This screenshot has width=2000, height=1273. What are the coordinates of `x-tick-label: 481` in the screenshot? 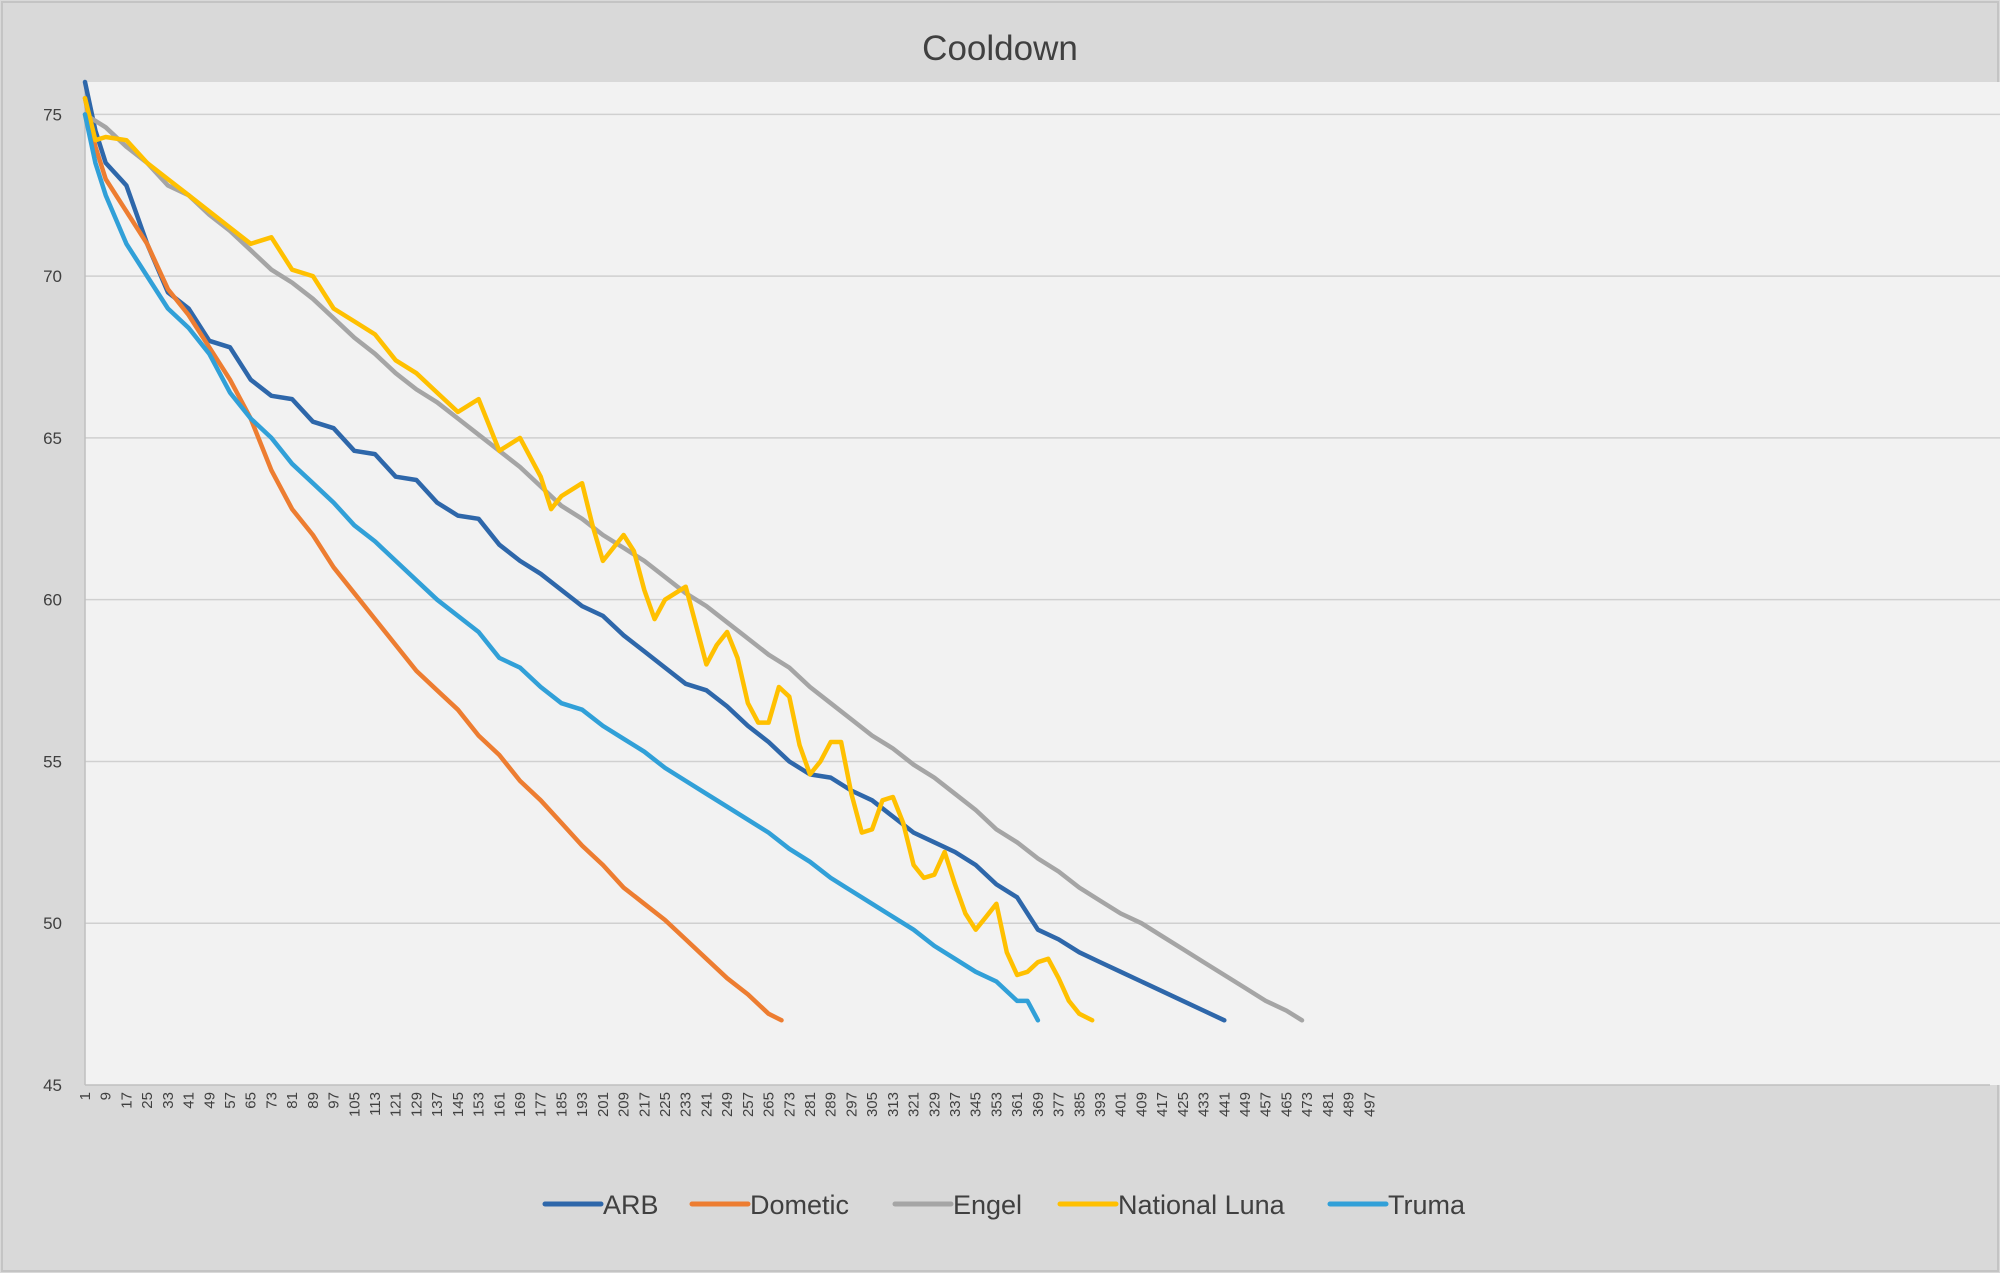 It's located at (1328, 1104).